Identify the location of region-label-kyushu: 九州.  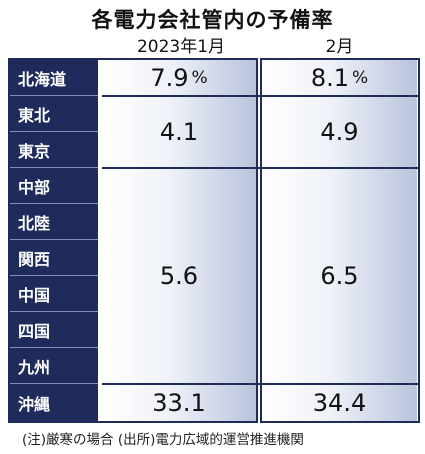
(54, 366).